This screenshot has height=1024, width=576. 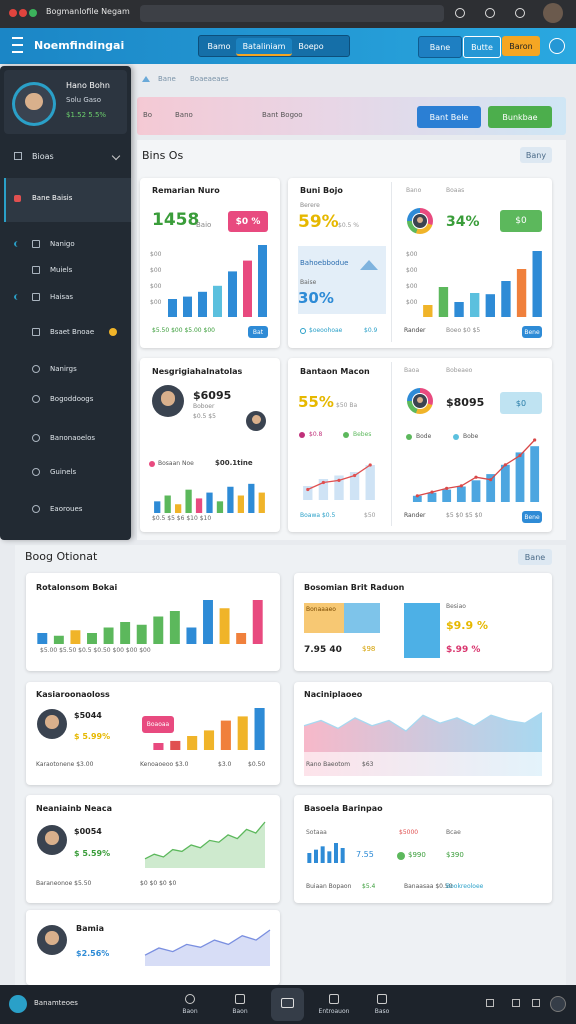 I want to click on section-title: Boog Otionat, so click(x=61, y=556).